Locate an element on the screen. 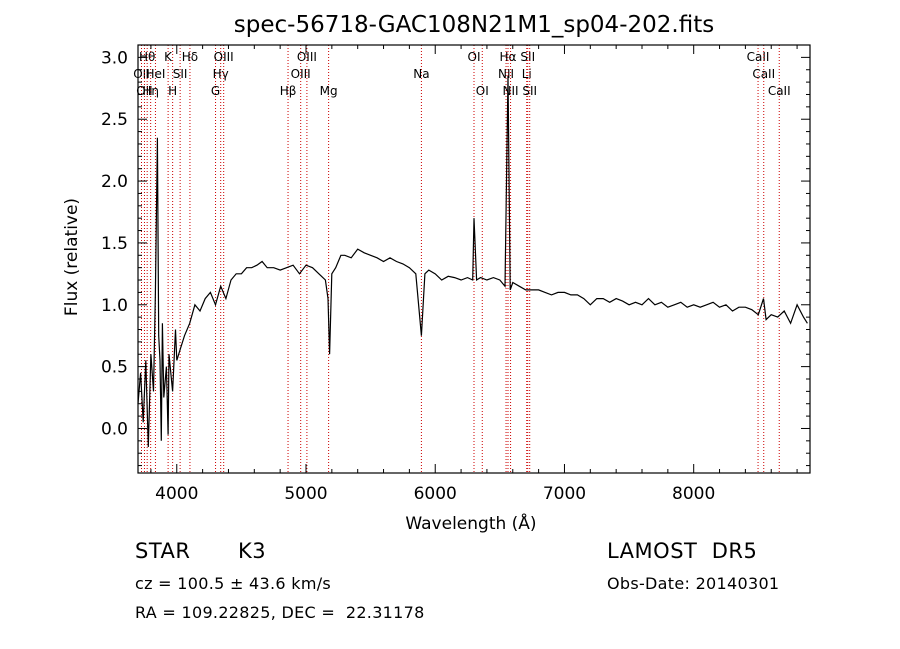 The image size is (900, 649). line-marker-label-27: CaII is located at coordinates (779, 91).